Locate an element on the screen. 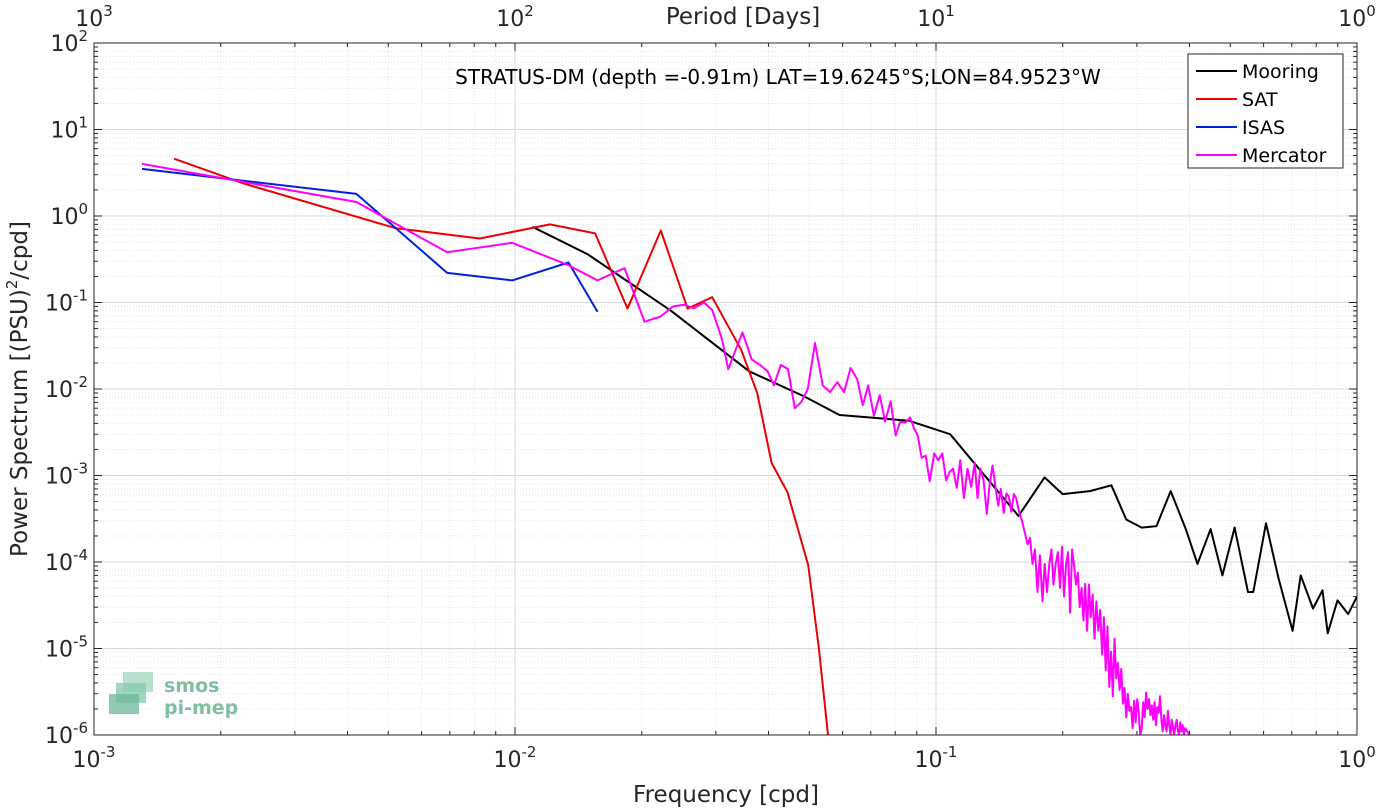 Image resolution: width=1377 pixels, height=809 pixels. y-axis-label-tail: /cpd] is located at coordinates (20, 250).